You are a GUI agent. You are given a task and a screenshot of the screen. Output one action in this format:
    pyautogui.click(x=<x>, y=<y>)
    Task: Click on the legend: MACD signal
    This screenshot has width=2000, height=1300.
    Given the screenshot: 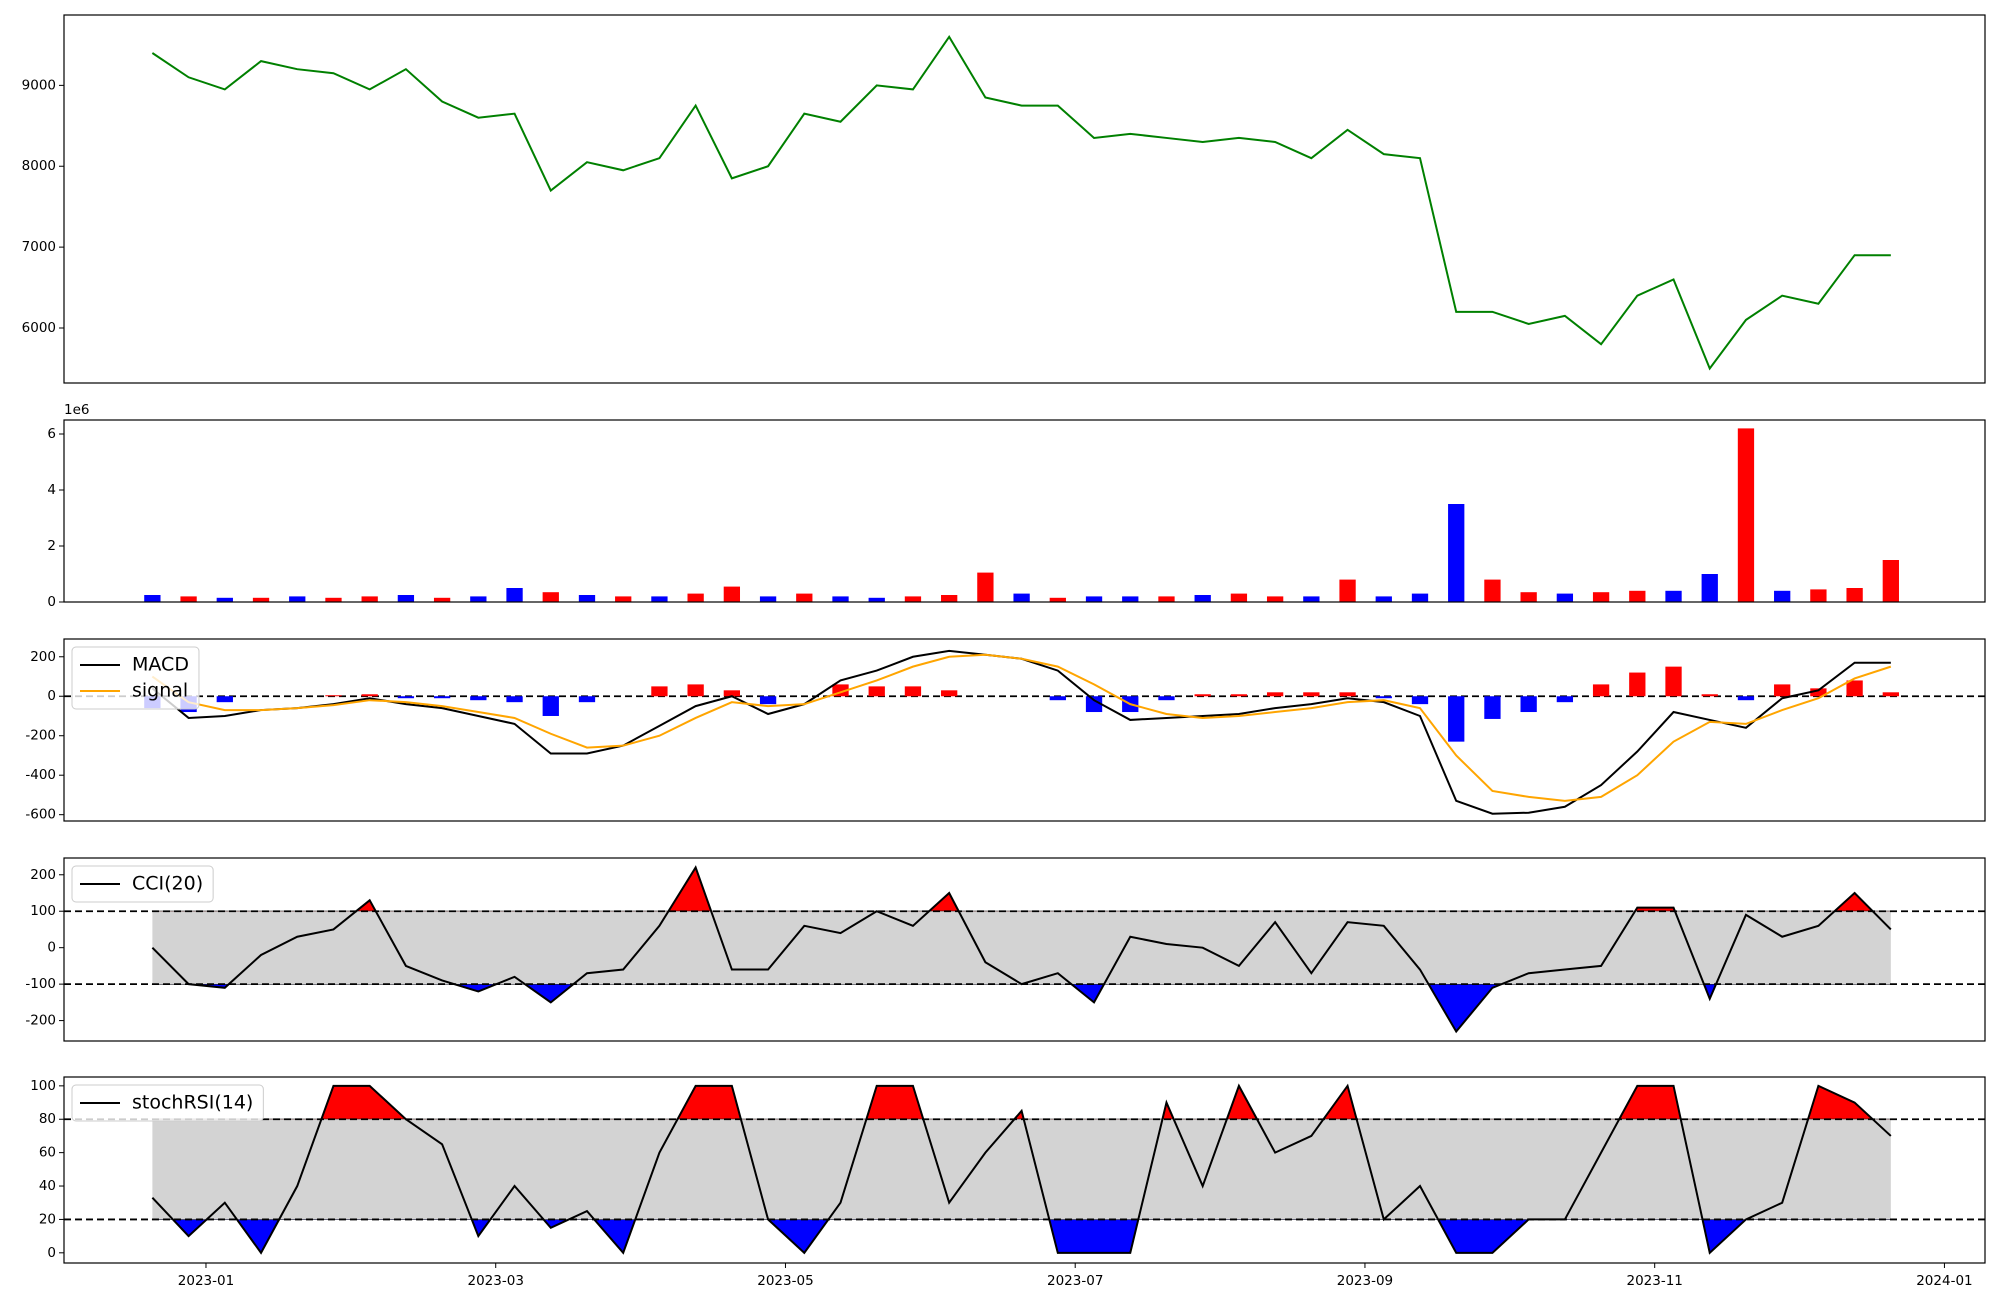 What is the action you would take?
    pyautogui.click(x=135, y=678)
    